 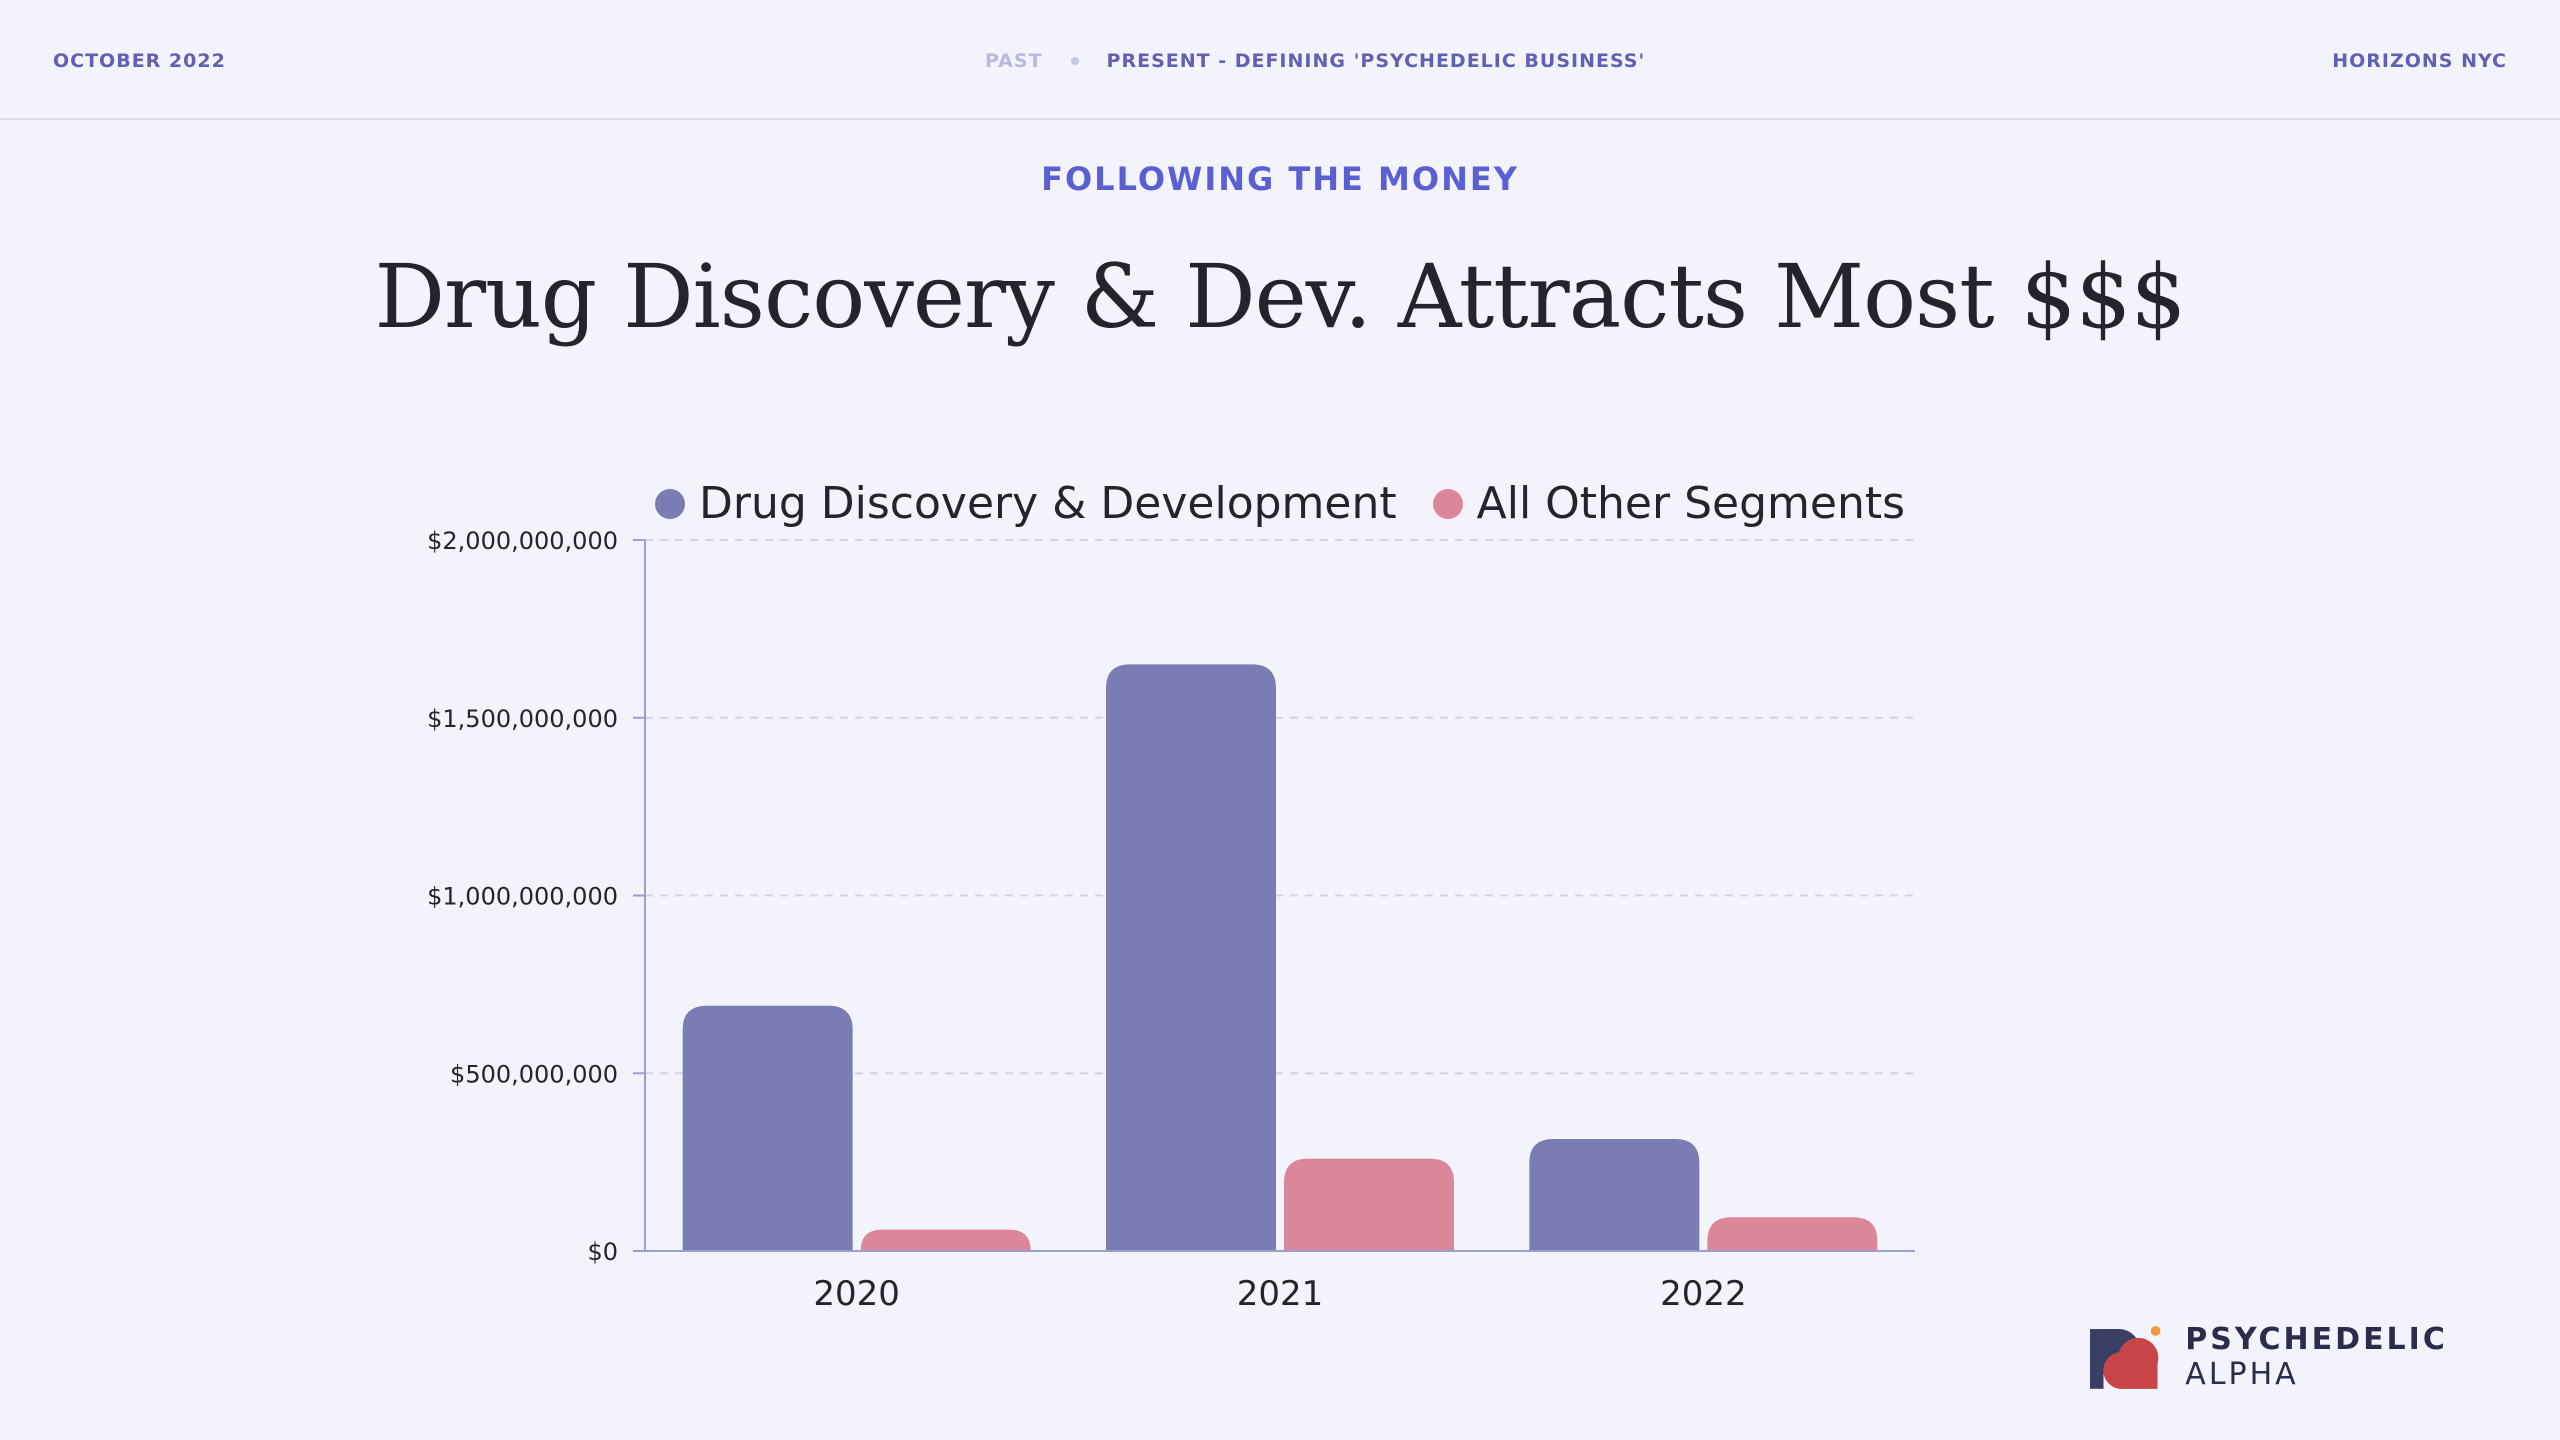 What do you see at coordinates (1047, 503) in the screenshot?
I see `legend-label-drug-discovery: Drug Discovery & Development` at bounding box center [1047, 503].